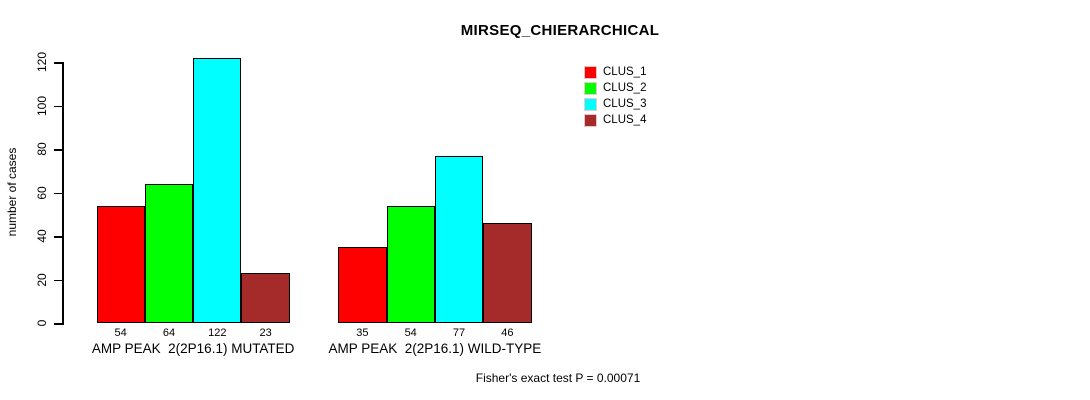  Describe the element at coordinates (169, 253) in the screenshot. I see `bar-clus_2-group1` at that location.